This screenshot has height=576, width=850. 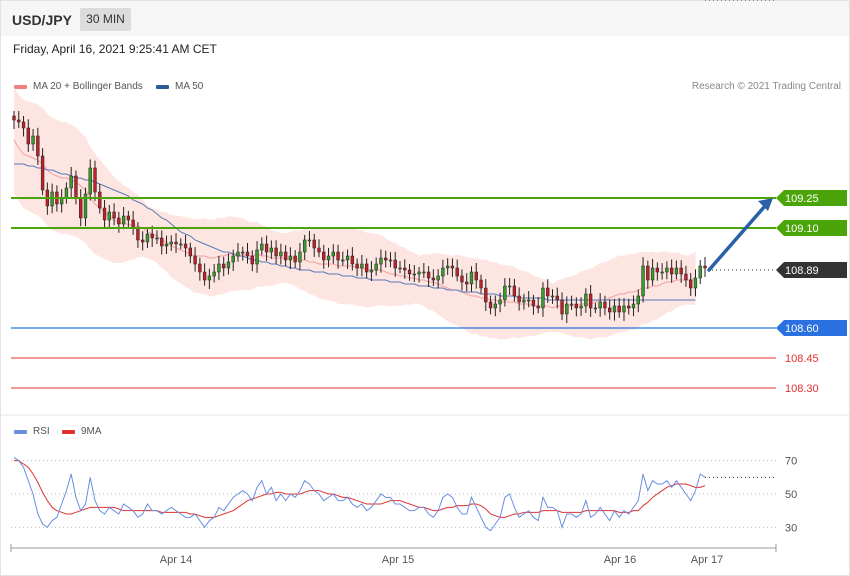 I want to click on rsi-line, so click(x=359, y=494).